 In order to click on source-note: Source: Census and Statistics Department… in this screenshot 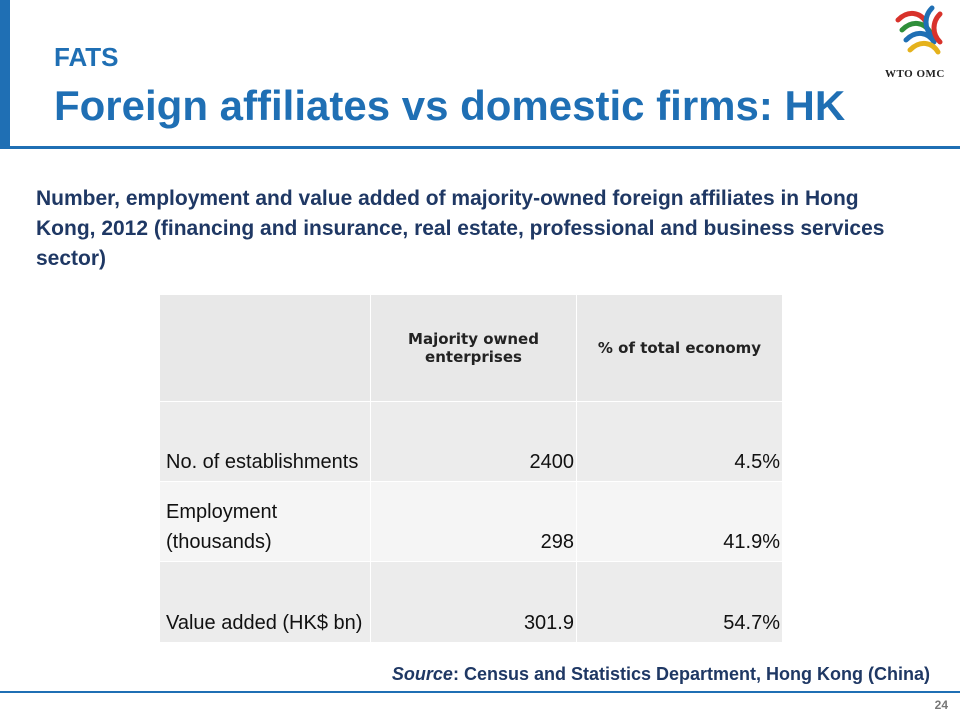, I will do `click(661, 674)`.